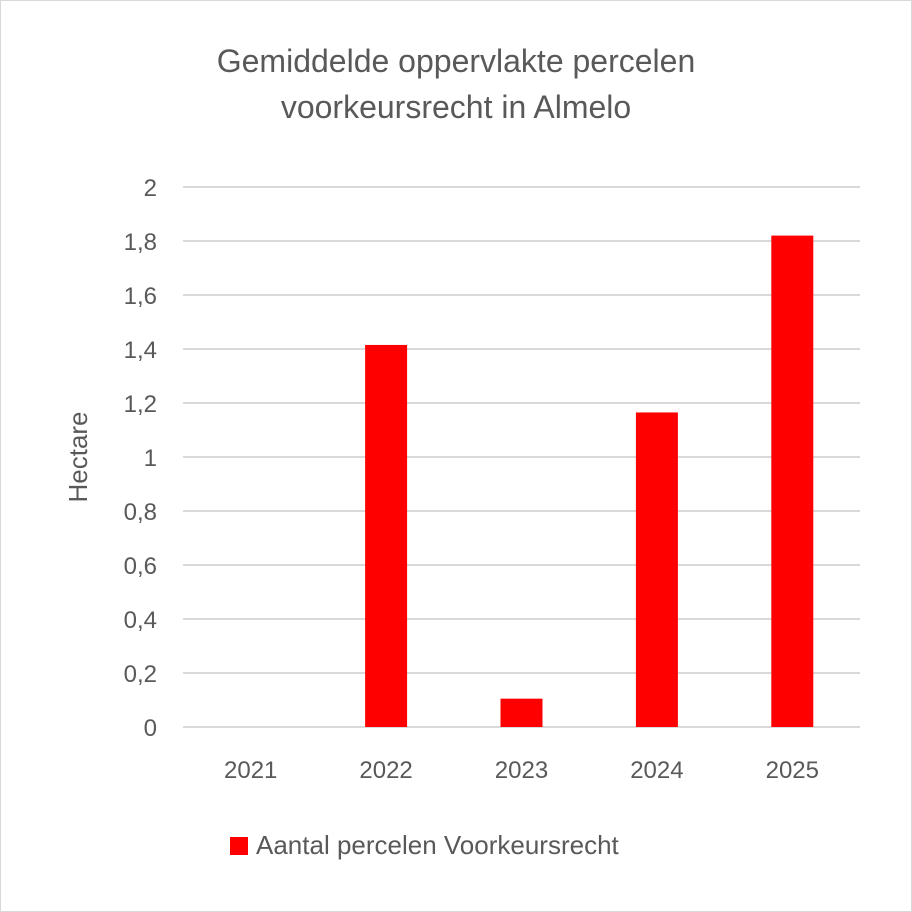  Describe the element at coordinates (140, 512) in the screenshot. I see `y-tick-label: 0,8` at that location.